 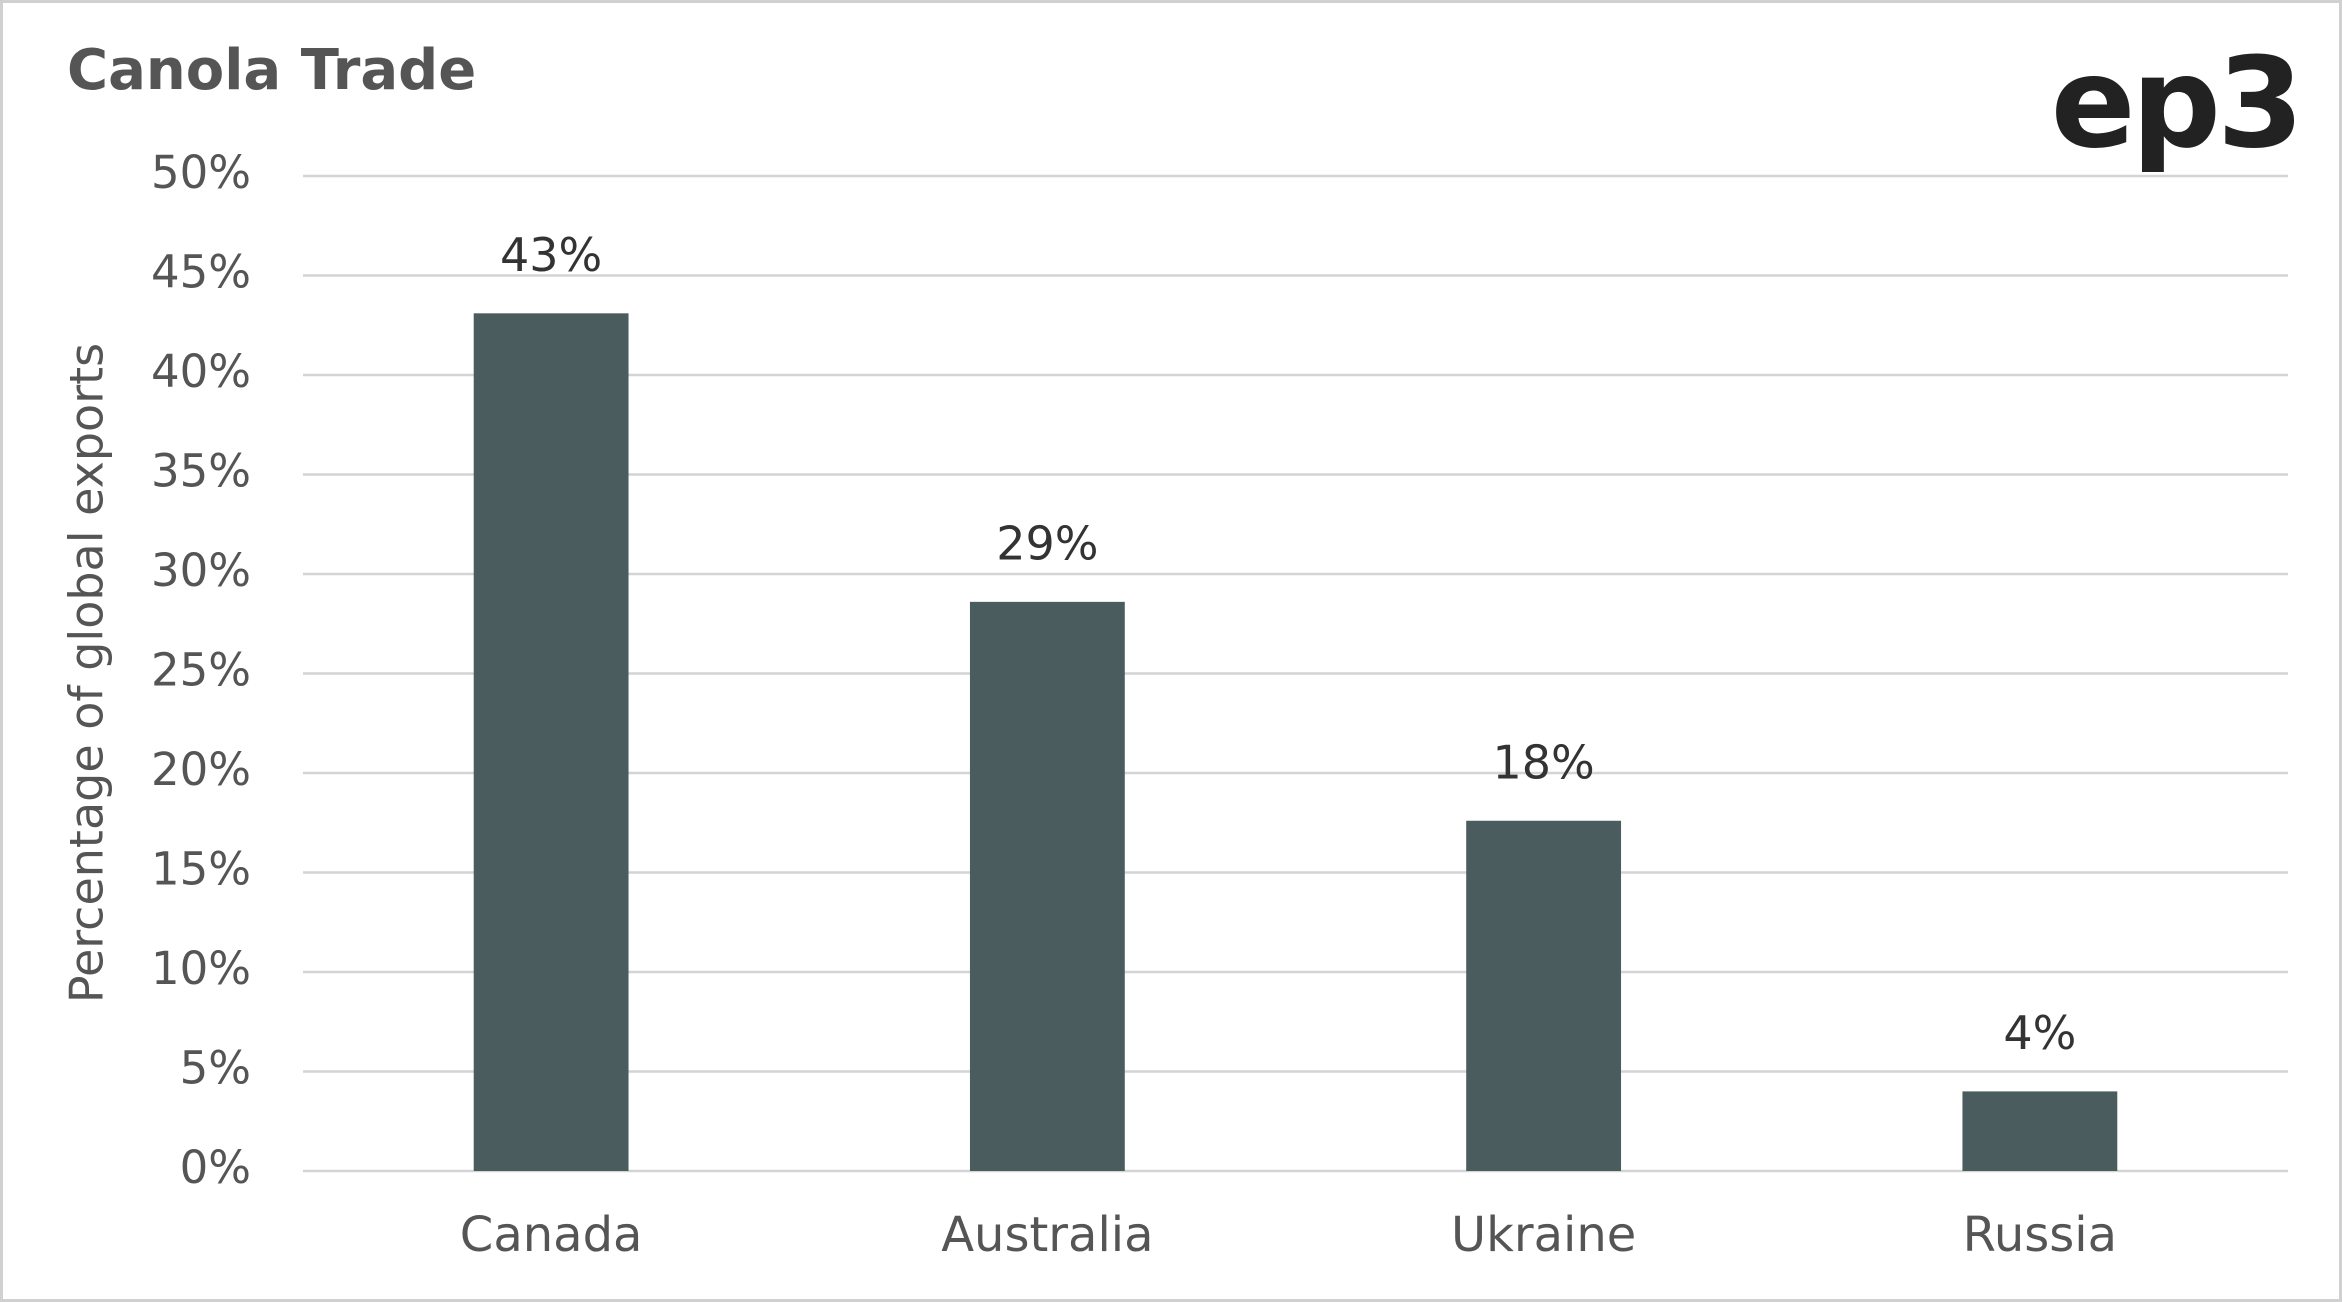 I want to click on y-tick-label: 10%, so click(x=201, y=968).